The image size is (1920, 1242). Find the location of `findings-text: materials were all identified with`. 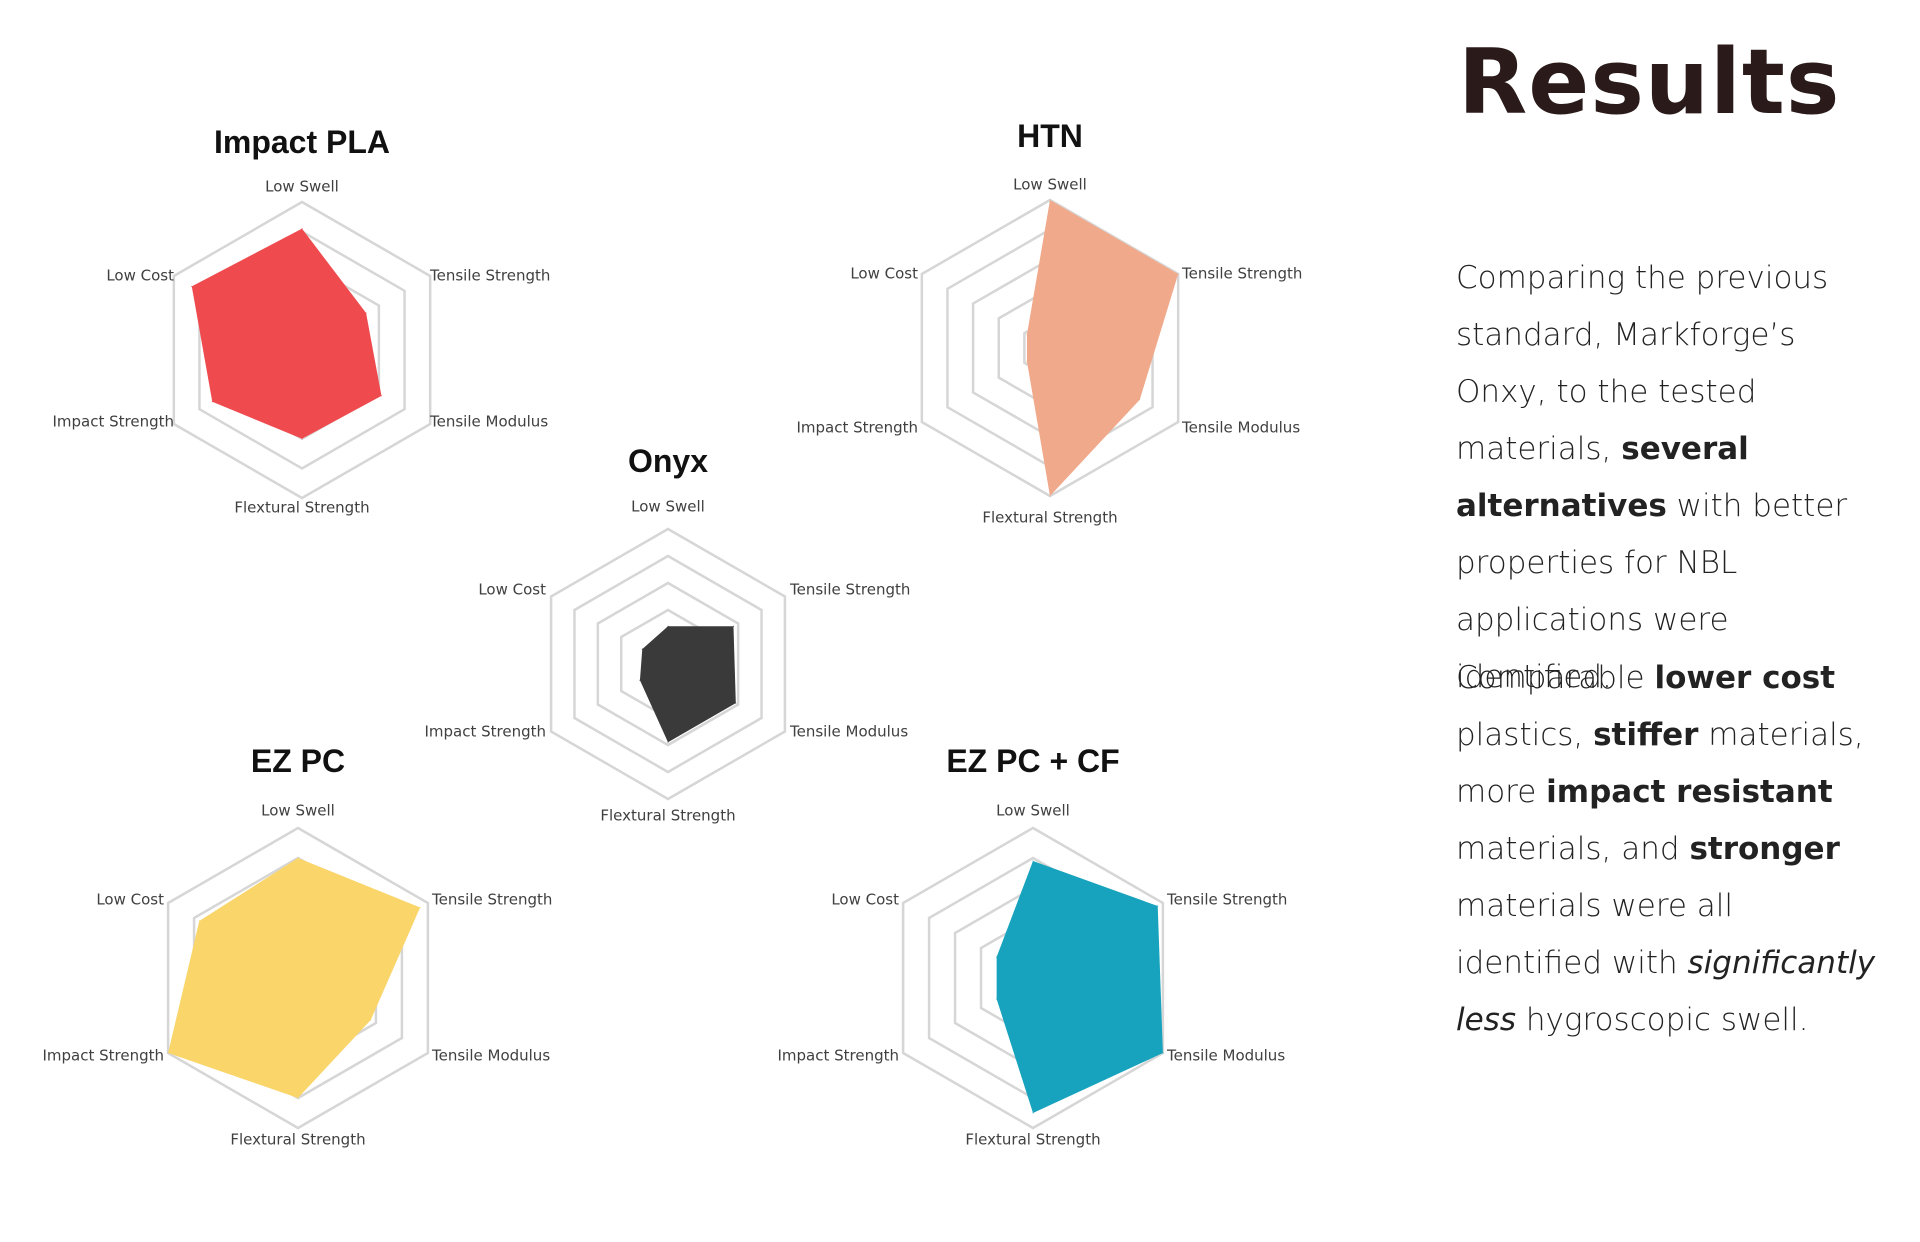

findings-text: materials were all identified with is located at coordinates (1595, 934).